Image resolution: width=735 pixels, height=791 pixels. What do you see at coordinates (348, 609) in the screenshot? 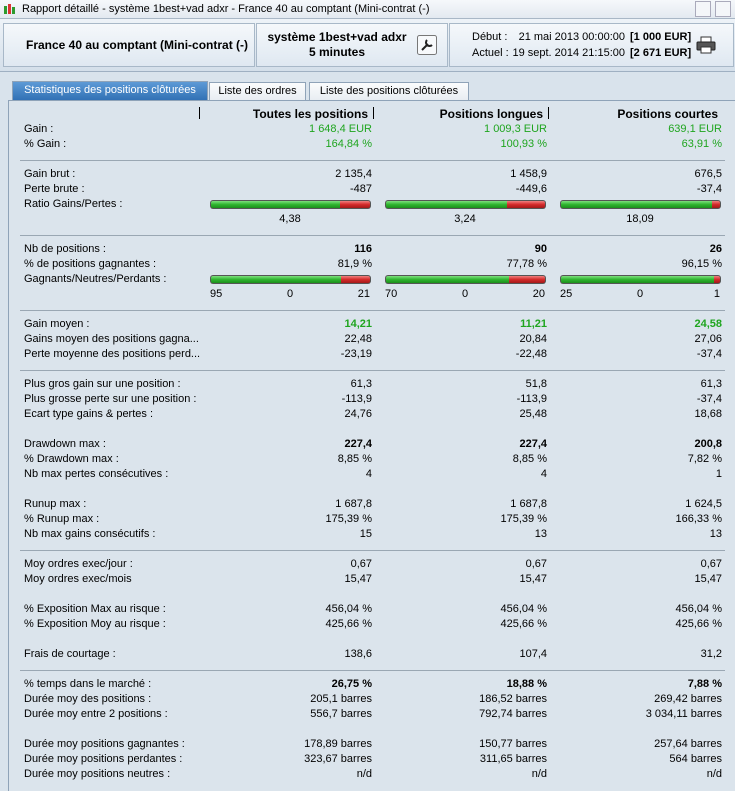
I see `row-value: 456,04 %` at bounding box center [348, 609].